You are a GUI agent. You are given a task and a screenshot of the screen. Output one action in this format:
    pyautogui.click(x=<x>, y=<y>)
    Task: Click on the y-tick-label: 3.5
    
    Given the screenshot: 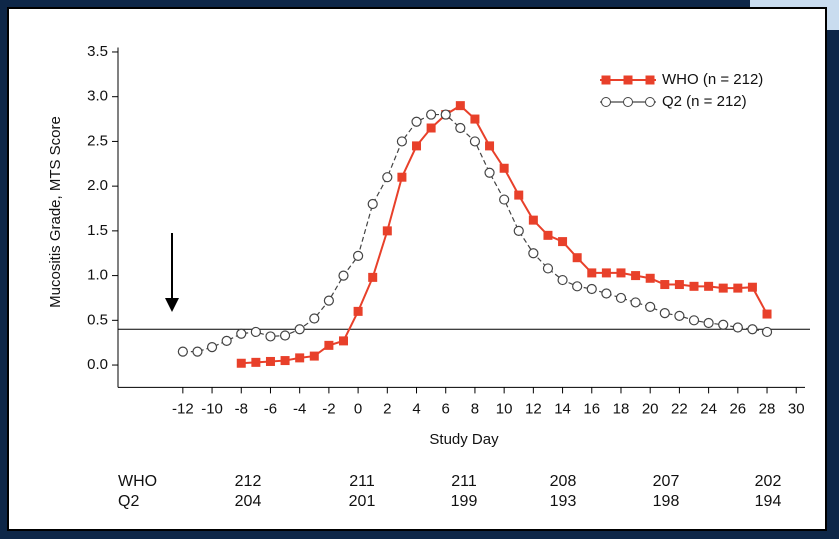 What is the action you would take?
    pyautogui.click(x=97, y=51)
    